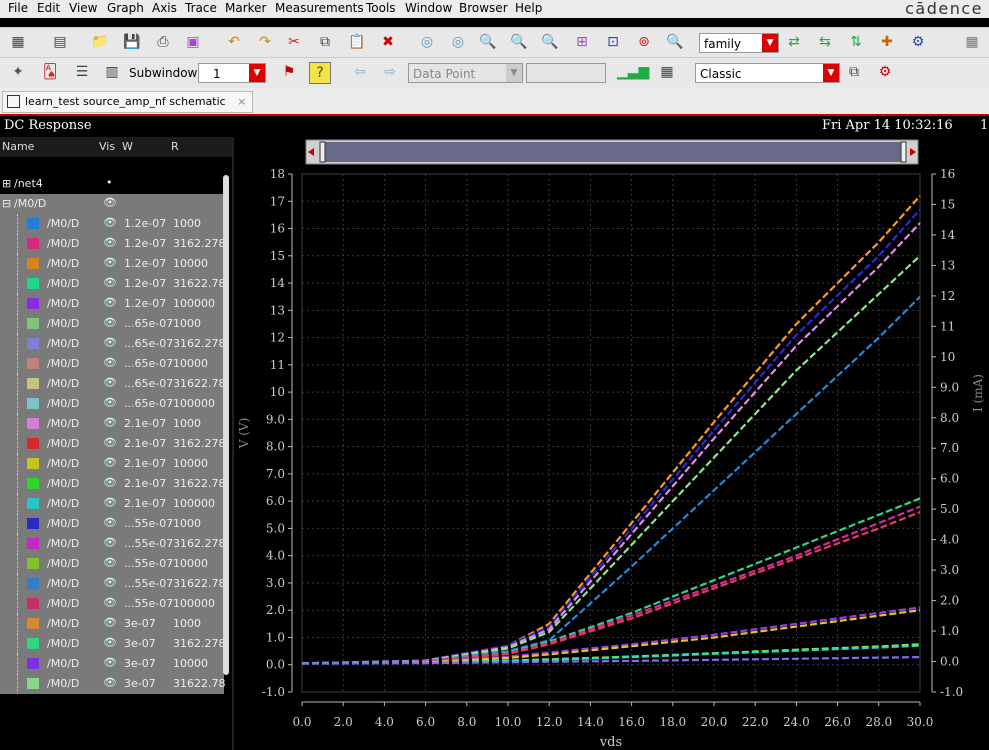 This screenshot has width=989, height=750. I want to click on print-icon: ⎙, so click(163, 42).